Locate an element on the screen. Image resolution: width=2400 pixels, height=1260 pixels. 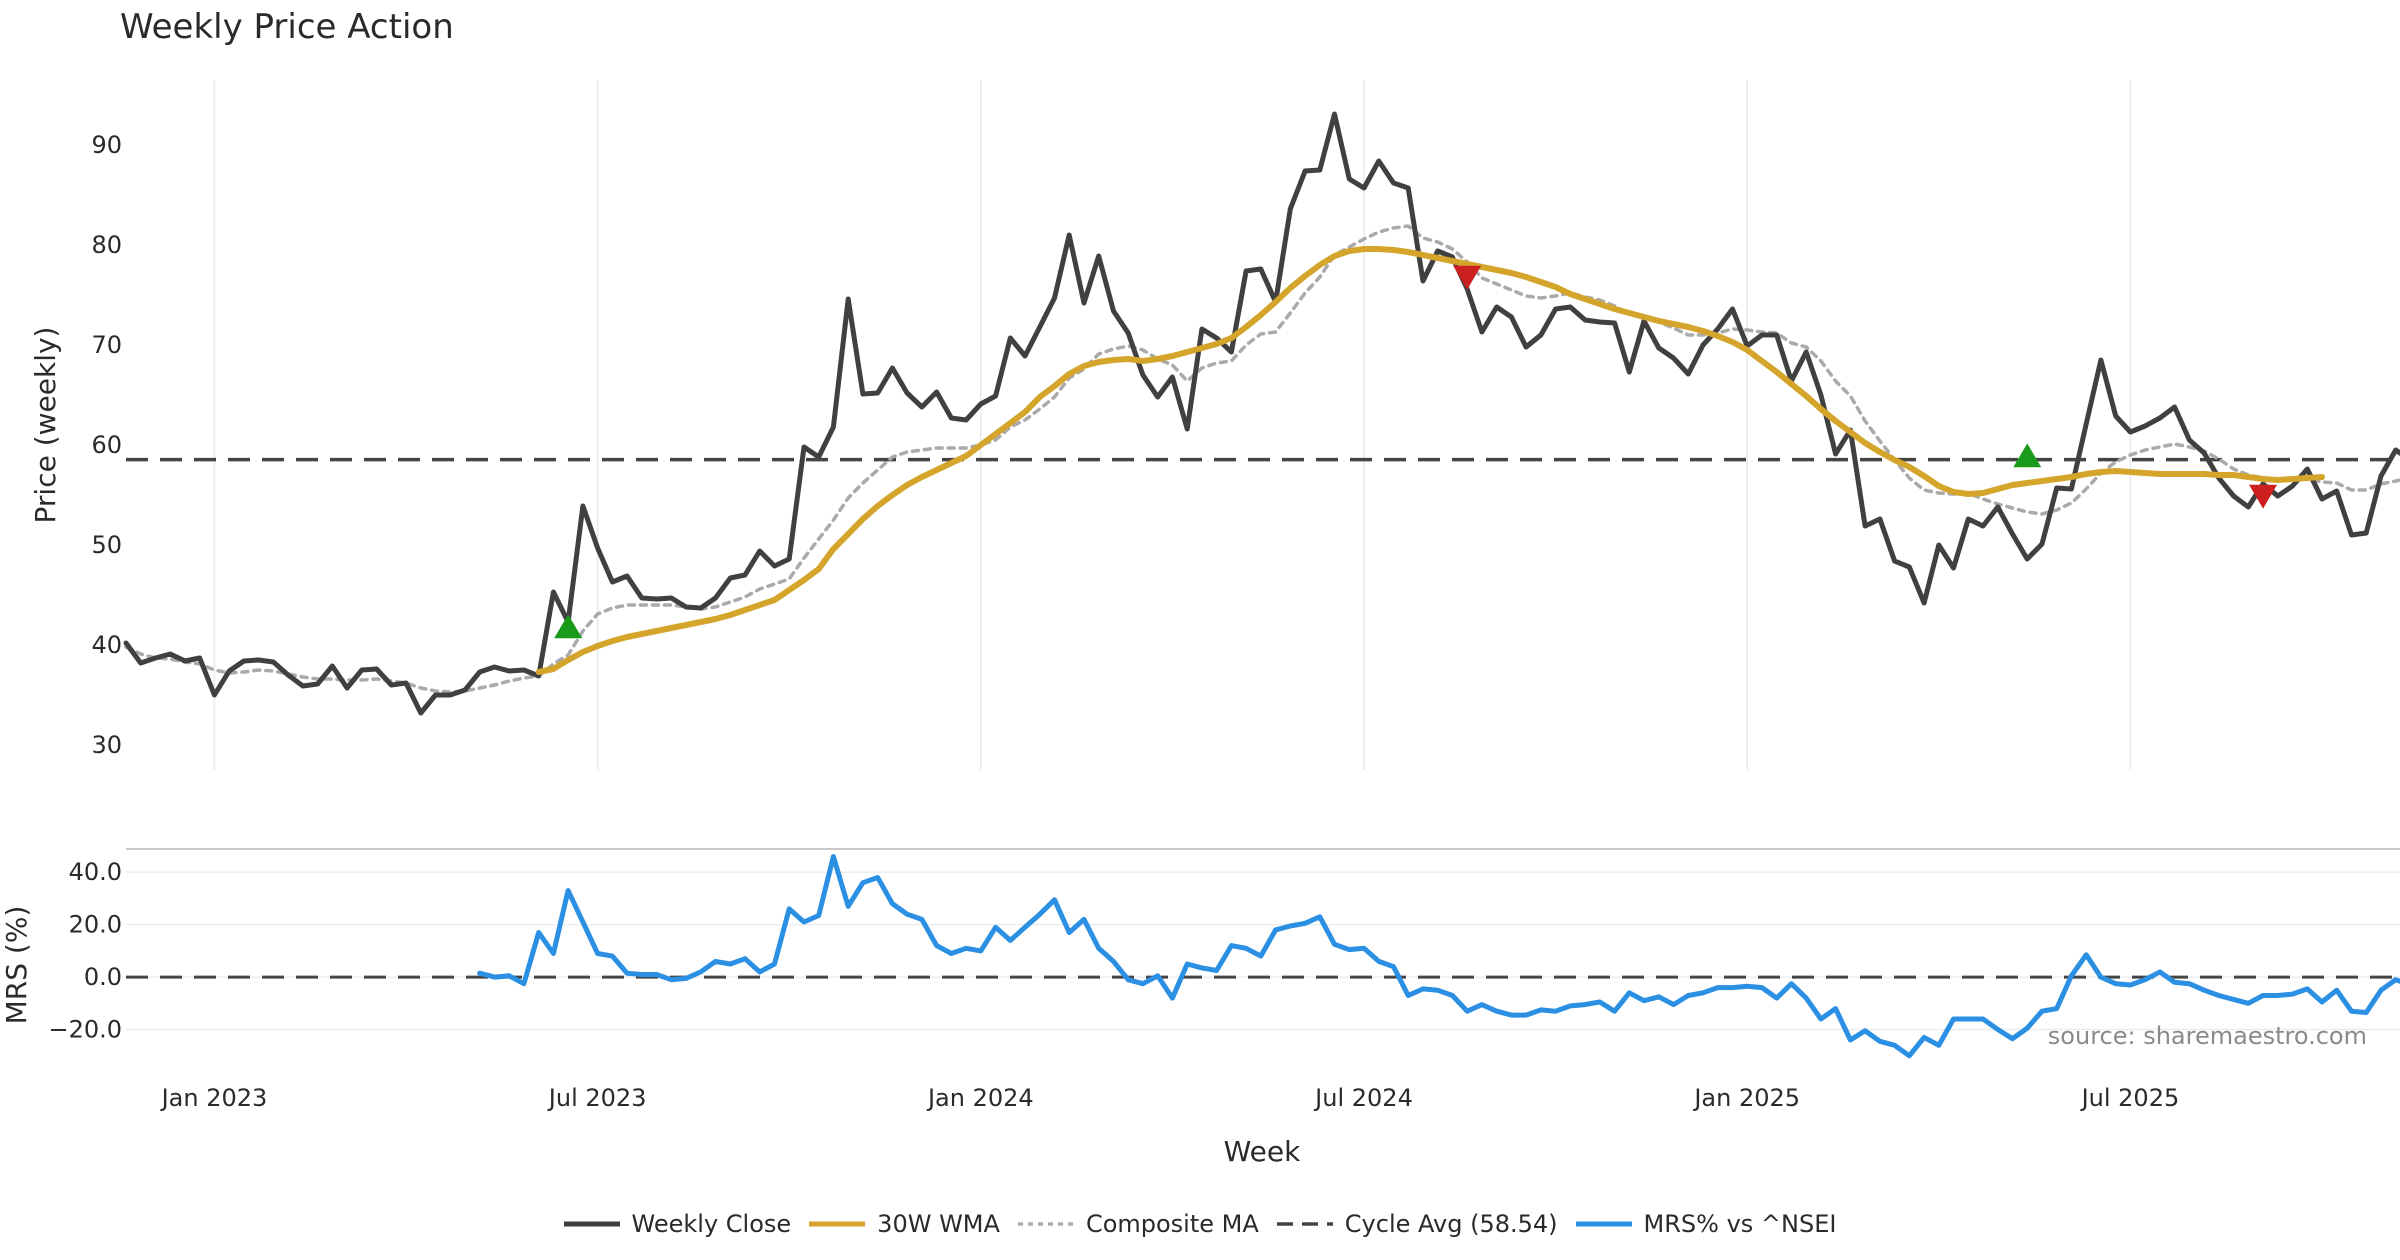
x-axis-label: Week is located at coordinates (1262, 1151).